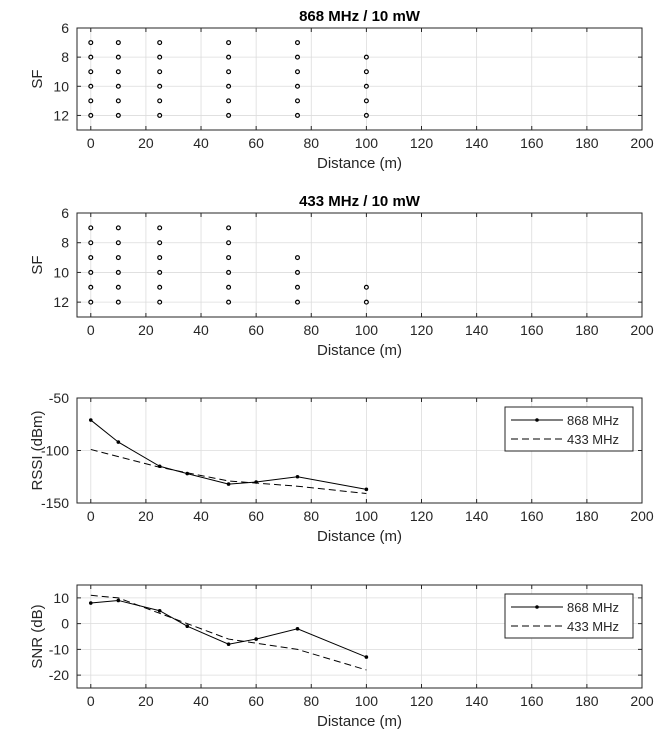 The height and width of the screenshot is (740, 659). Describe the element at coordinates (61, 115) in the screenshot. I see `y-tick-label: 12` at that location.